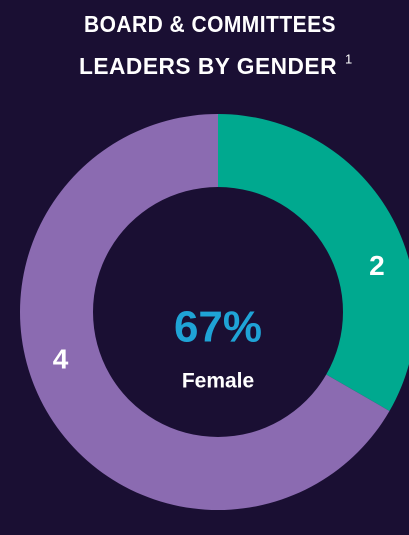  Describe the element at coordinates (377, 265) in the screenshot. I see `data-label: 2` at that location.